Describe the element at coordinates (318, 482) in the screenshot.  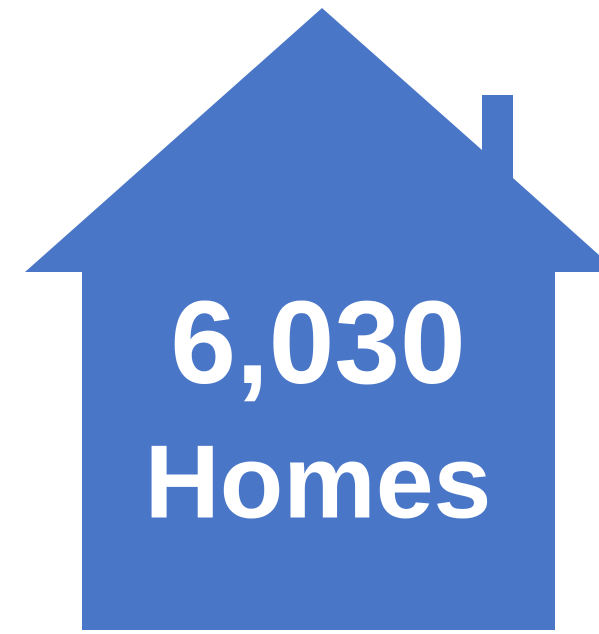
I see `figure-label: Homes` at that location.